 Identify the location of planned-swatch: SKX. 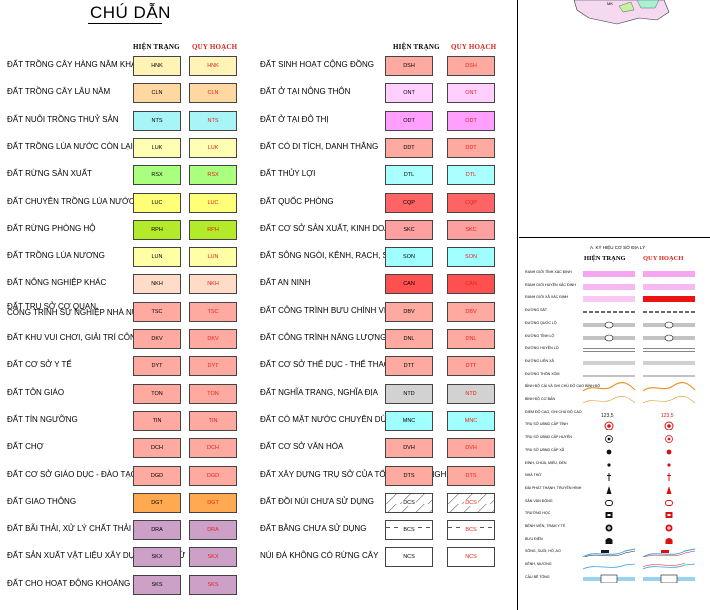
(213, 557).